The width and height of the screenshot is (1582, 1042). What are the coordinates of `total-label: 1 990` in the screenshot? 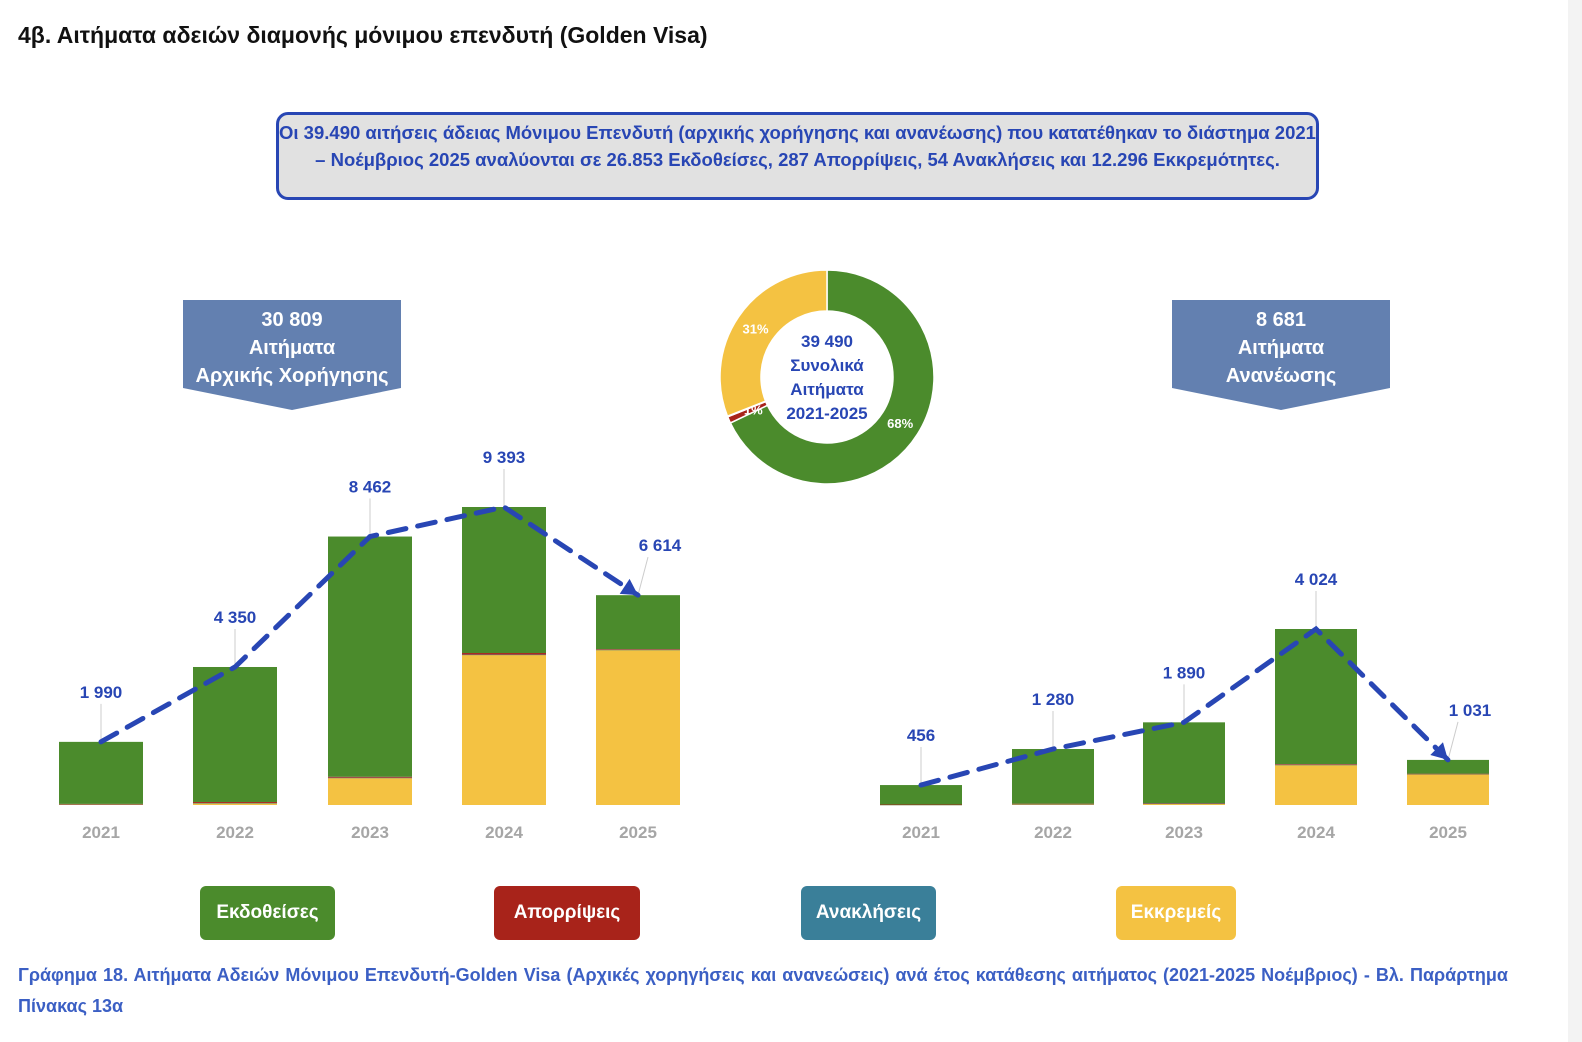 It's located at (101, 692).